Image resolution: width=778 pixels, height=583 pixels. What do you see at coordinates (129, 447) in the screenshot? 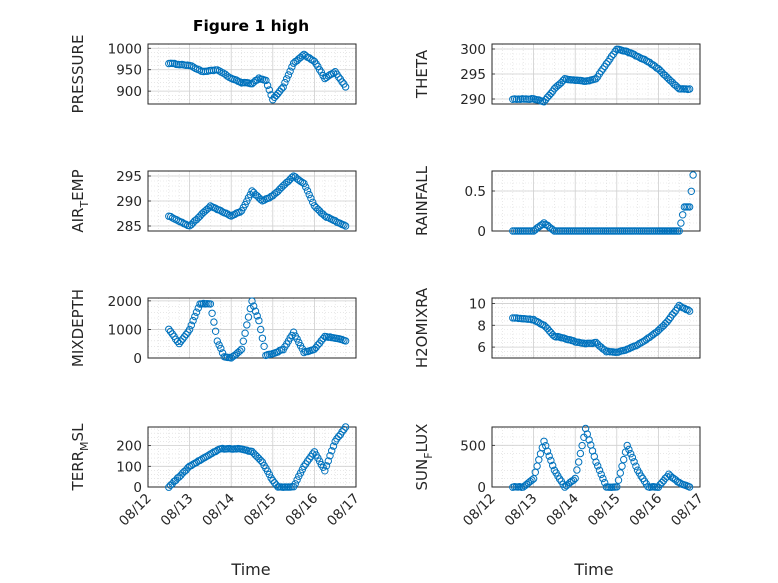
I see `y-tick-label: 200` at bounding box center [129, 447].